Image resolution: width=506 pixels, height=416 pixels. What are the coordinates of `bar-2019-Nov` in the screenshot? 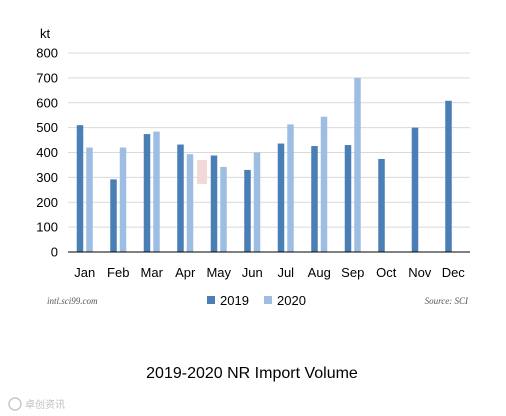 It's located at (415, 189).